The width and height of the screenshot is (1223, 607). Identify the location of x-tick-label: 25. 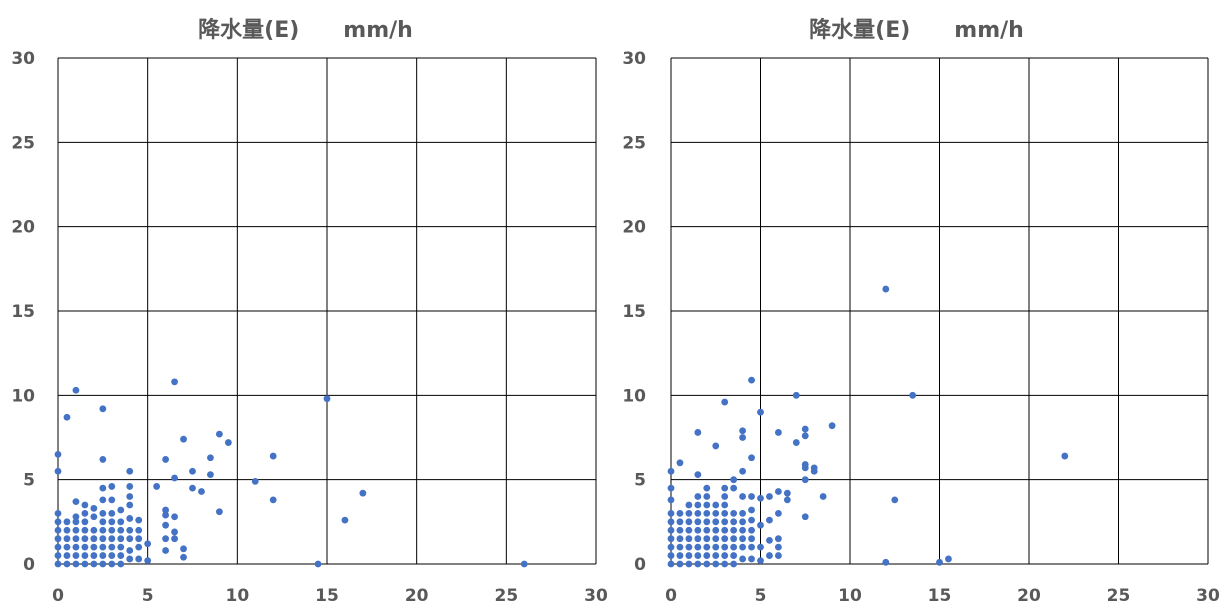
(1119, 596).